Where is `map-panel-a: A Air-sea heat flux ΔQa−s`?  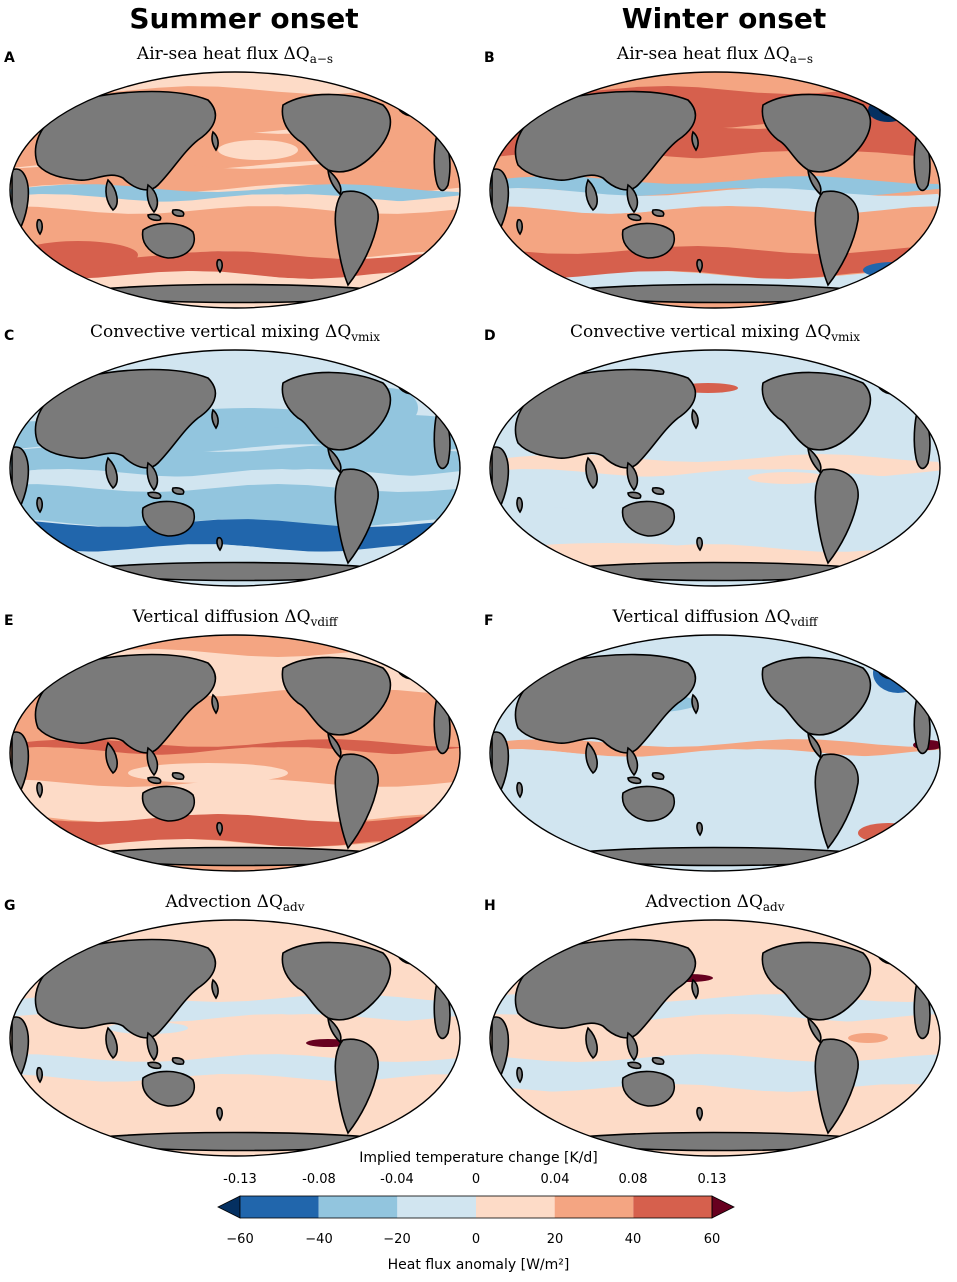
map-panel-a: A Air-sea heat flux ΔQa−s is located at coordinates (235, 182).